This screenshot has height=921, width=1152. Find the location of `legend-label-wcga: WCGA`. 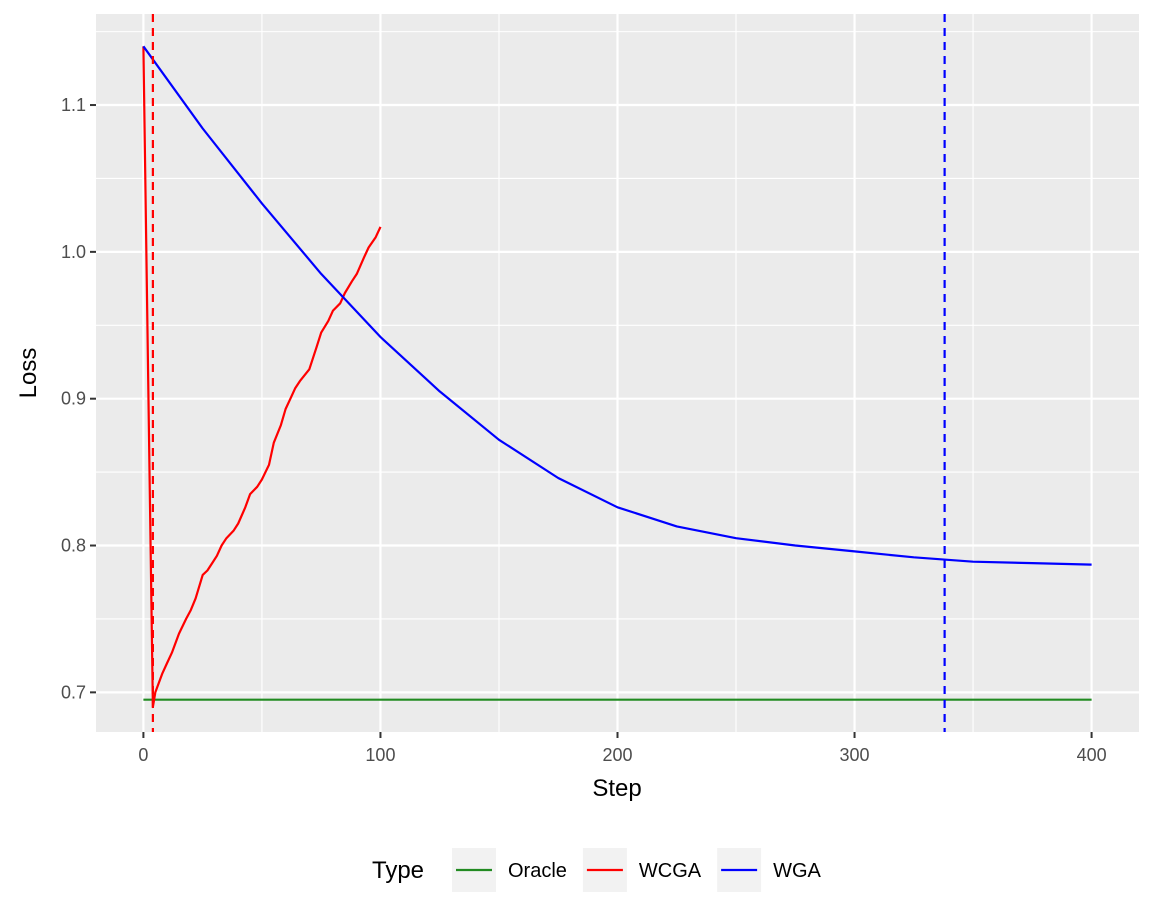

legend-label-wcga: WCGA is located at coordinates (670, 871).